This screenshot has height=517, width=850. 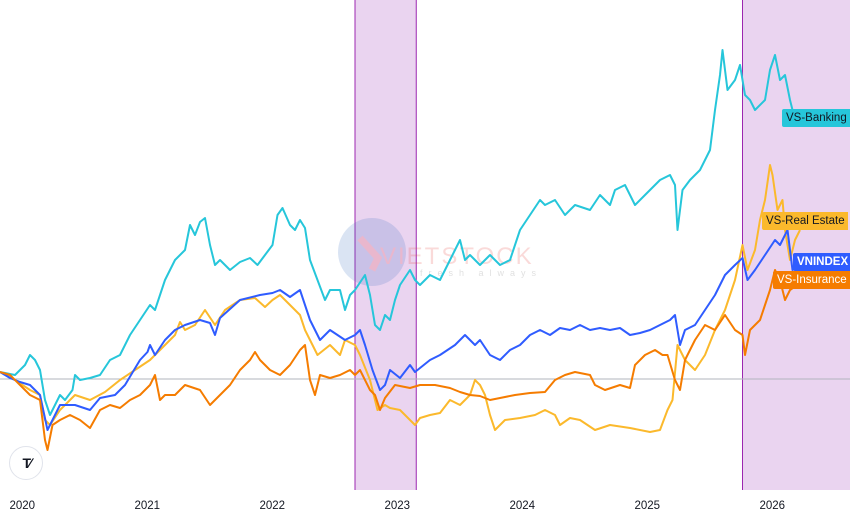 What do you see at coordinates (26, 463) in the screenshot?
I see `tradingview-logo-icon: T∕` at bounding box center [26, 463].